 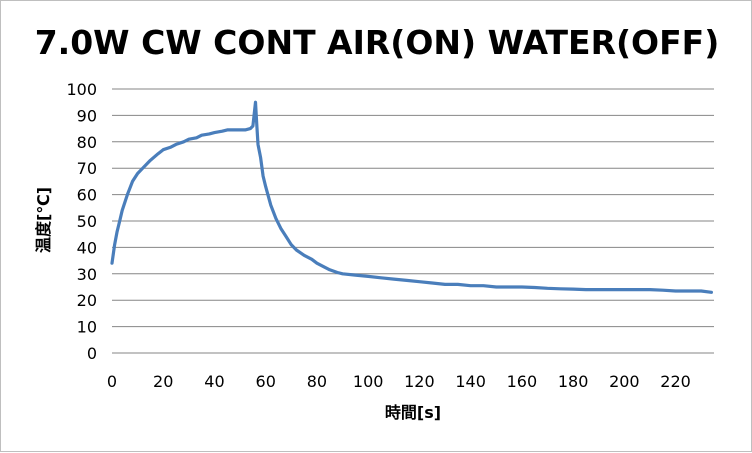 What do you see at coordinates (87, 327) in the screenshot?
I see `y-tick-label: 10` at bounding box center [87, 327].